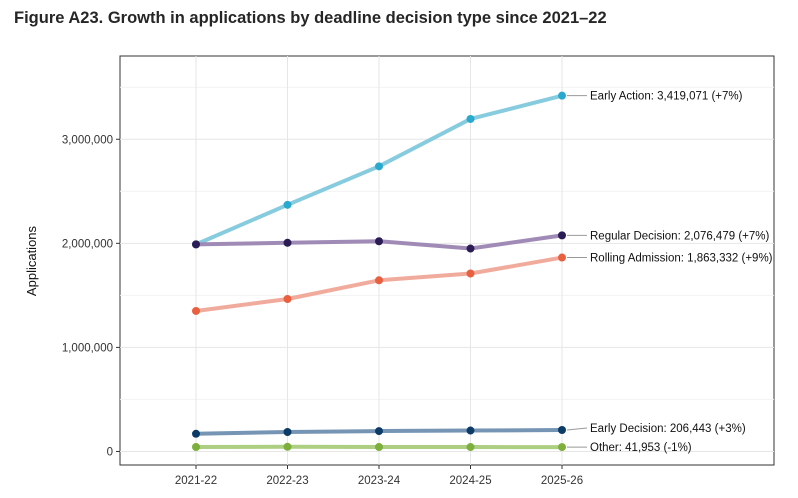  Describe the element at coordinates (681, 259) in the screenshot. I see `rolling-admission-label: Rolling Admission: 1,863,332 (+9%)` at that location.